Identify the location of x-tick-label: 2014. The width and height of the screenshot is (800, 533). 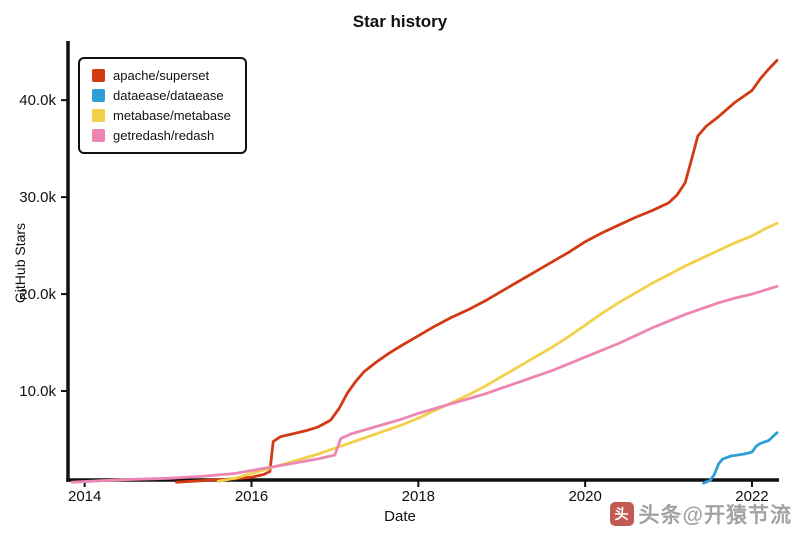
(84, 496).